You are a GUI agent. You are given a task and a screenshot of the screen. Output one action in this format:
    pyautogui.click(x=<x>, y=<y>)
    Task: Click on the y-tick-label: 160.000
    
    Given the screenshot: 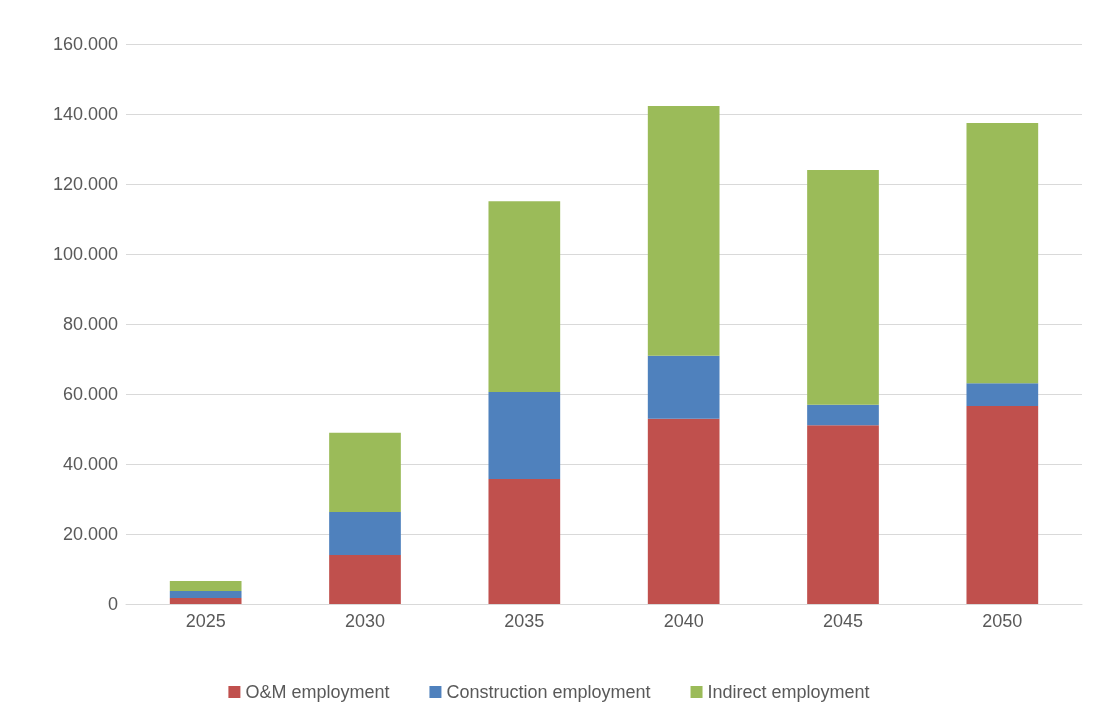 What is the action you would take?
    pyautogui.click(x=85, y=44)
    